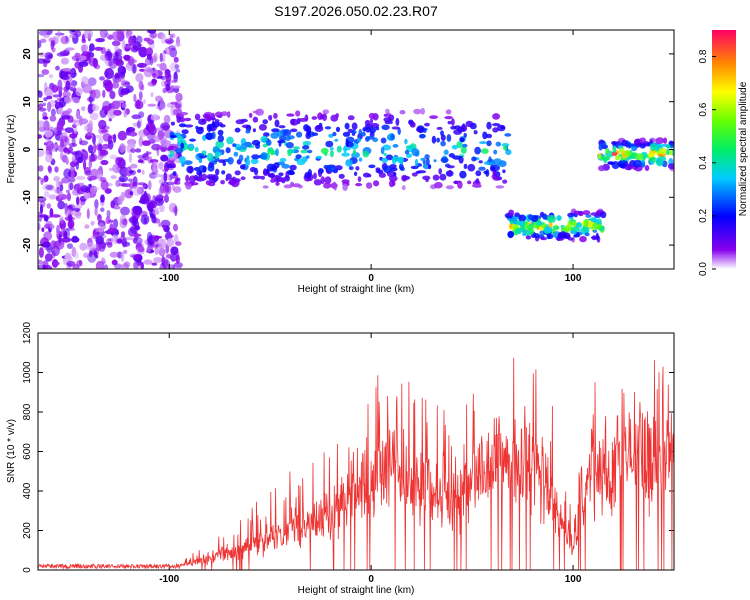 This screenshot has width=750, height=600. I want to click on spec-y-tick-label: 20, so click(27, 54).